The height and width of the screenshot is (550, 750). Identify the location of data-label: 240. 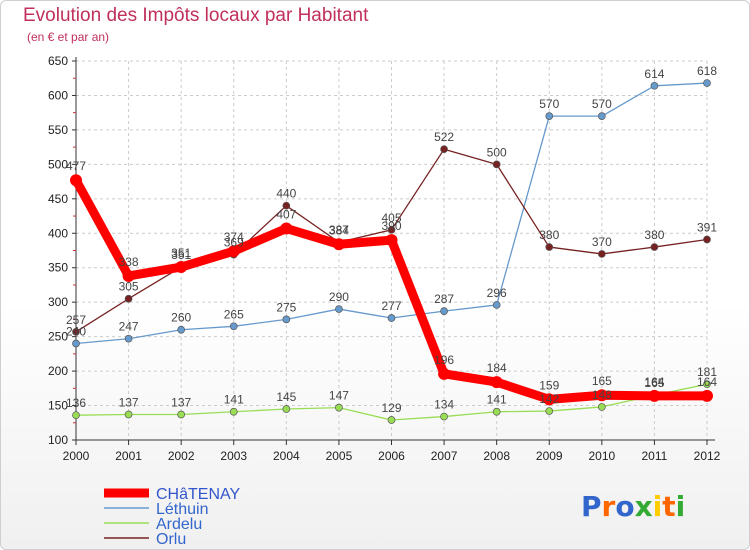
(76, 332).